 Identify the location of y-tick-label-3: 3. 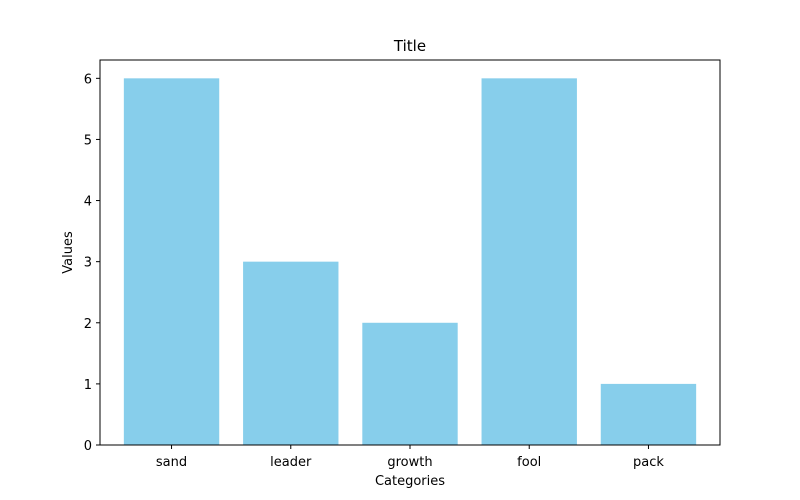
(88, 263).